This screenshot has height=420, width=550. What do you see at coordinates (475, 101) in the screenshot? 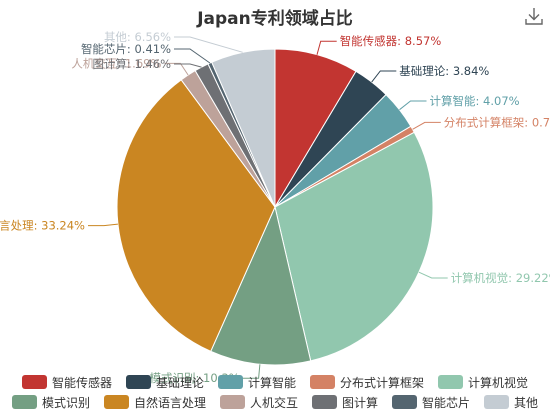
I see `slice-label: 计算智能: 4.07%` at bounding box center [475, 101].